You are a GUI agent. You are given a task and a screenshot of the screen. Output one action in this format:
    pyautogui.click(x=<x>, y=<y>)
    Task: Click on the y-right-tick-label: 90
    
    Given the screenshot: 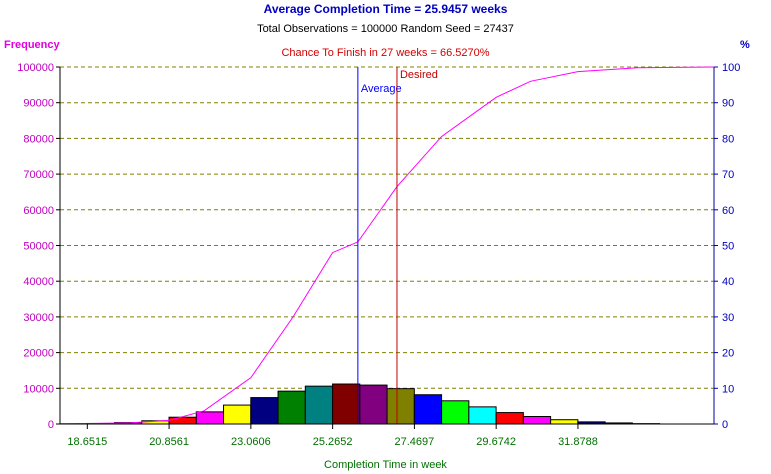 What is the action you would take?
    pyautogui.click(x=728, y=104)
    